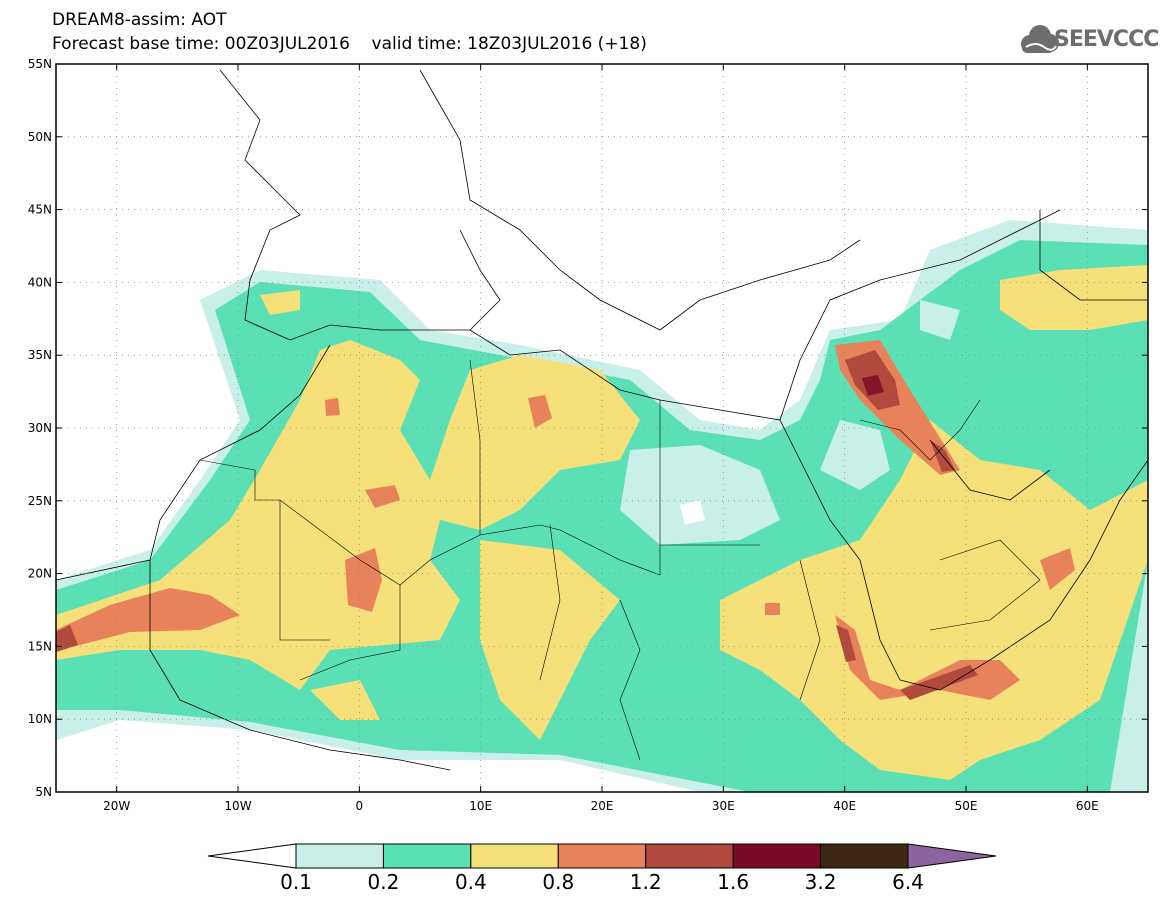 The height and width of the screenshot is (905, 1165). I want to click on map-title: DREAM8-assim: AOT, so click(139, 20).